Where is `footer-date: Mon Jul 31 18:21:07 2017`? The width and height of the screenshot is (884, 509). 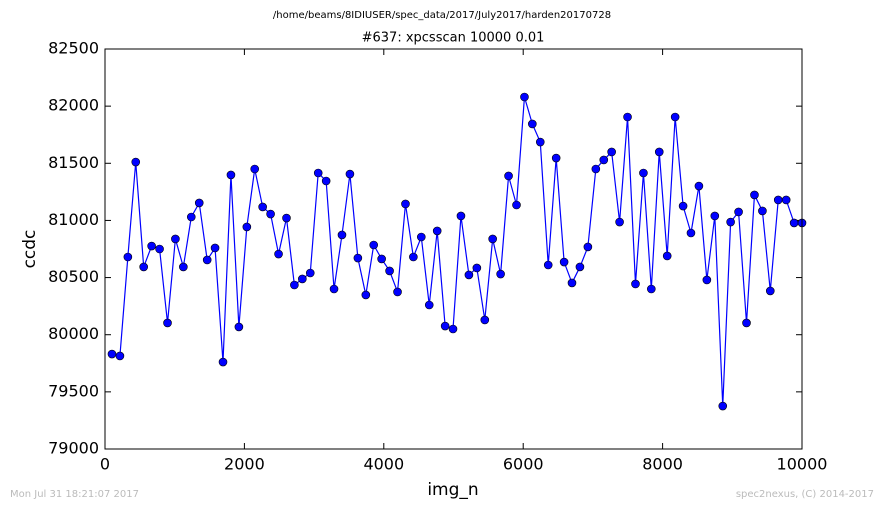 footer-date: Mon Jul 31 18:21:07 2017 is located at coordinates (74, 494).